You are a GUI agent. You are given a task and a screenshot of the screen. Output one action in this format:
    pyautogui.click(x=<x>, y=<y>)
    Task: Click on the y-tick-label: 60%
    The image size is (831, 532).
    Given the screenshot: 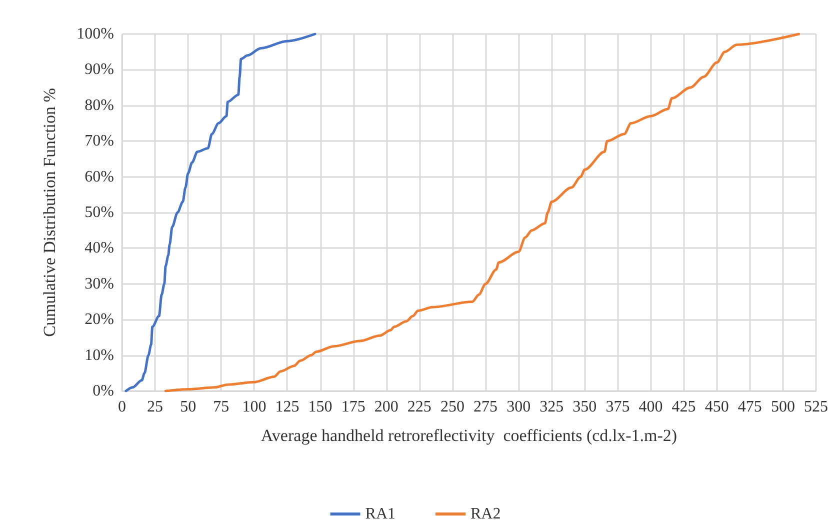 What is the action you would take?
    pyautogui.click(x=99, y=177)
    